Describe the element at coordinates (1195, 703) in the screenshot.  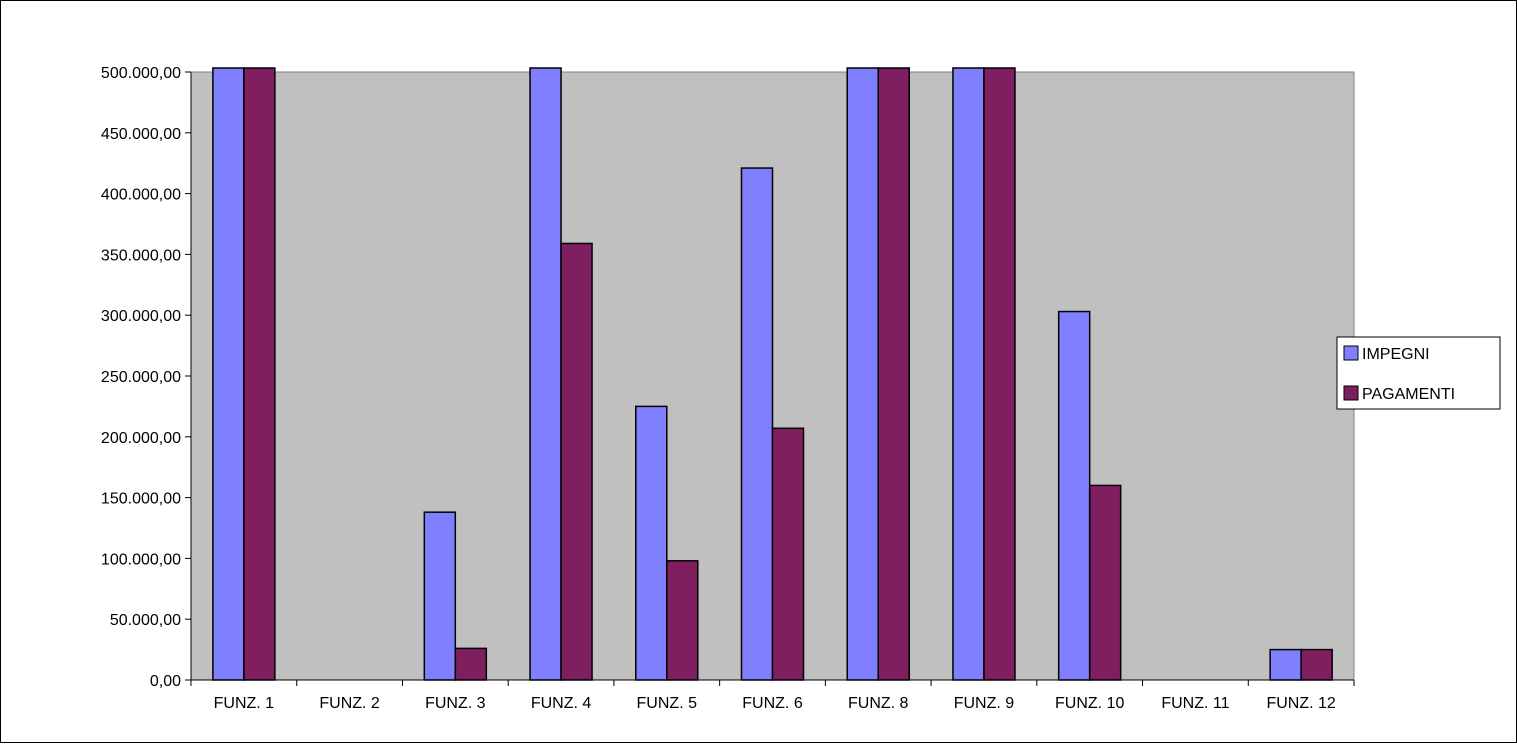
I see `x-tick-label: FUNZ. 11` at that location.